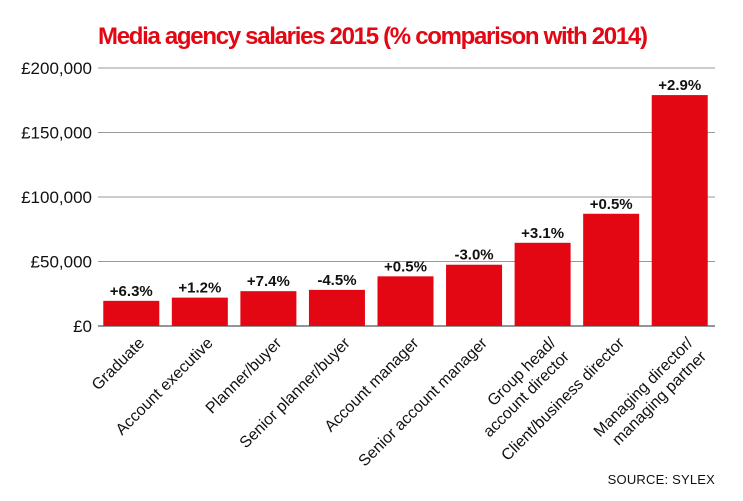 Image resolution: width=743 pixels, height=501 pixels. What do you see at coordinates (56, 133) in the screenshot?
I see `y-tick-label: £150,000` at bounding box center [56, 133].